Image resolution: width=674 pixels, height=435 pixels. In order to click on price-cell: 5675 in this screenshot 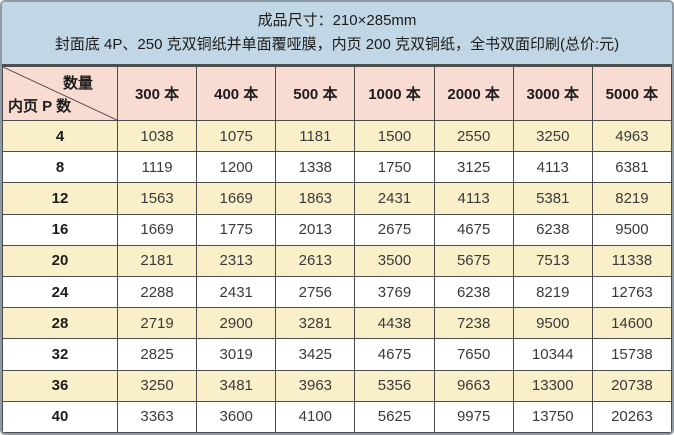, I will do `click(473, 260)`.